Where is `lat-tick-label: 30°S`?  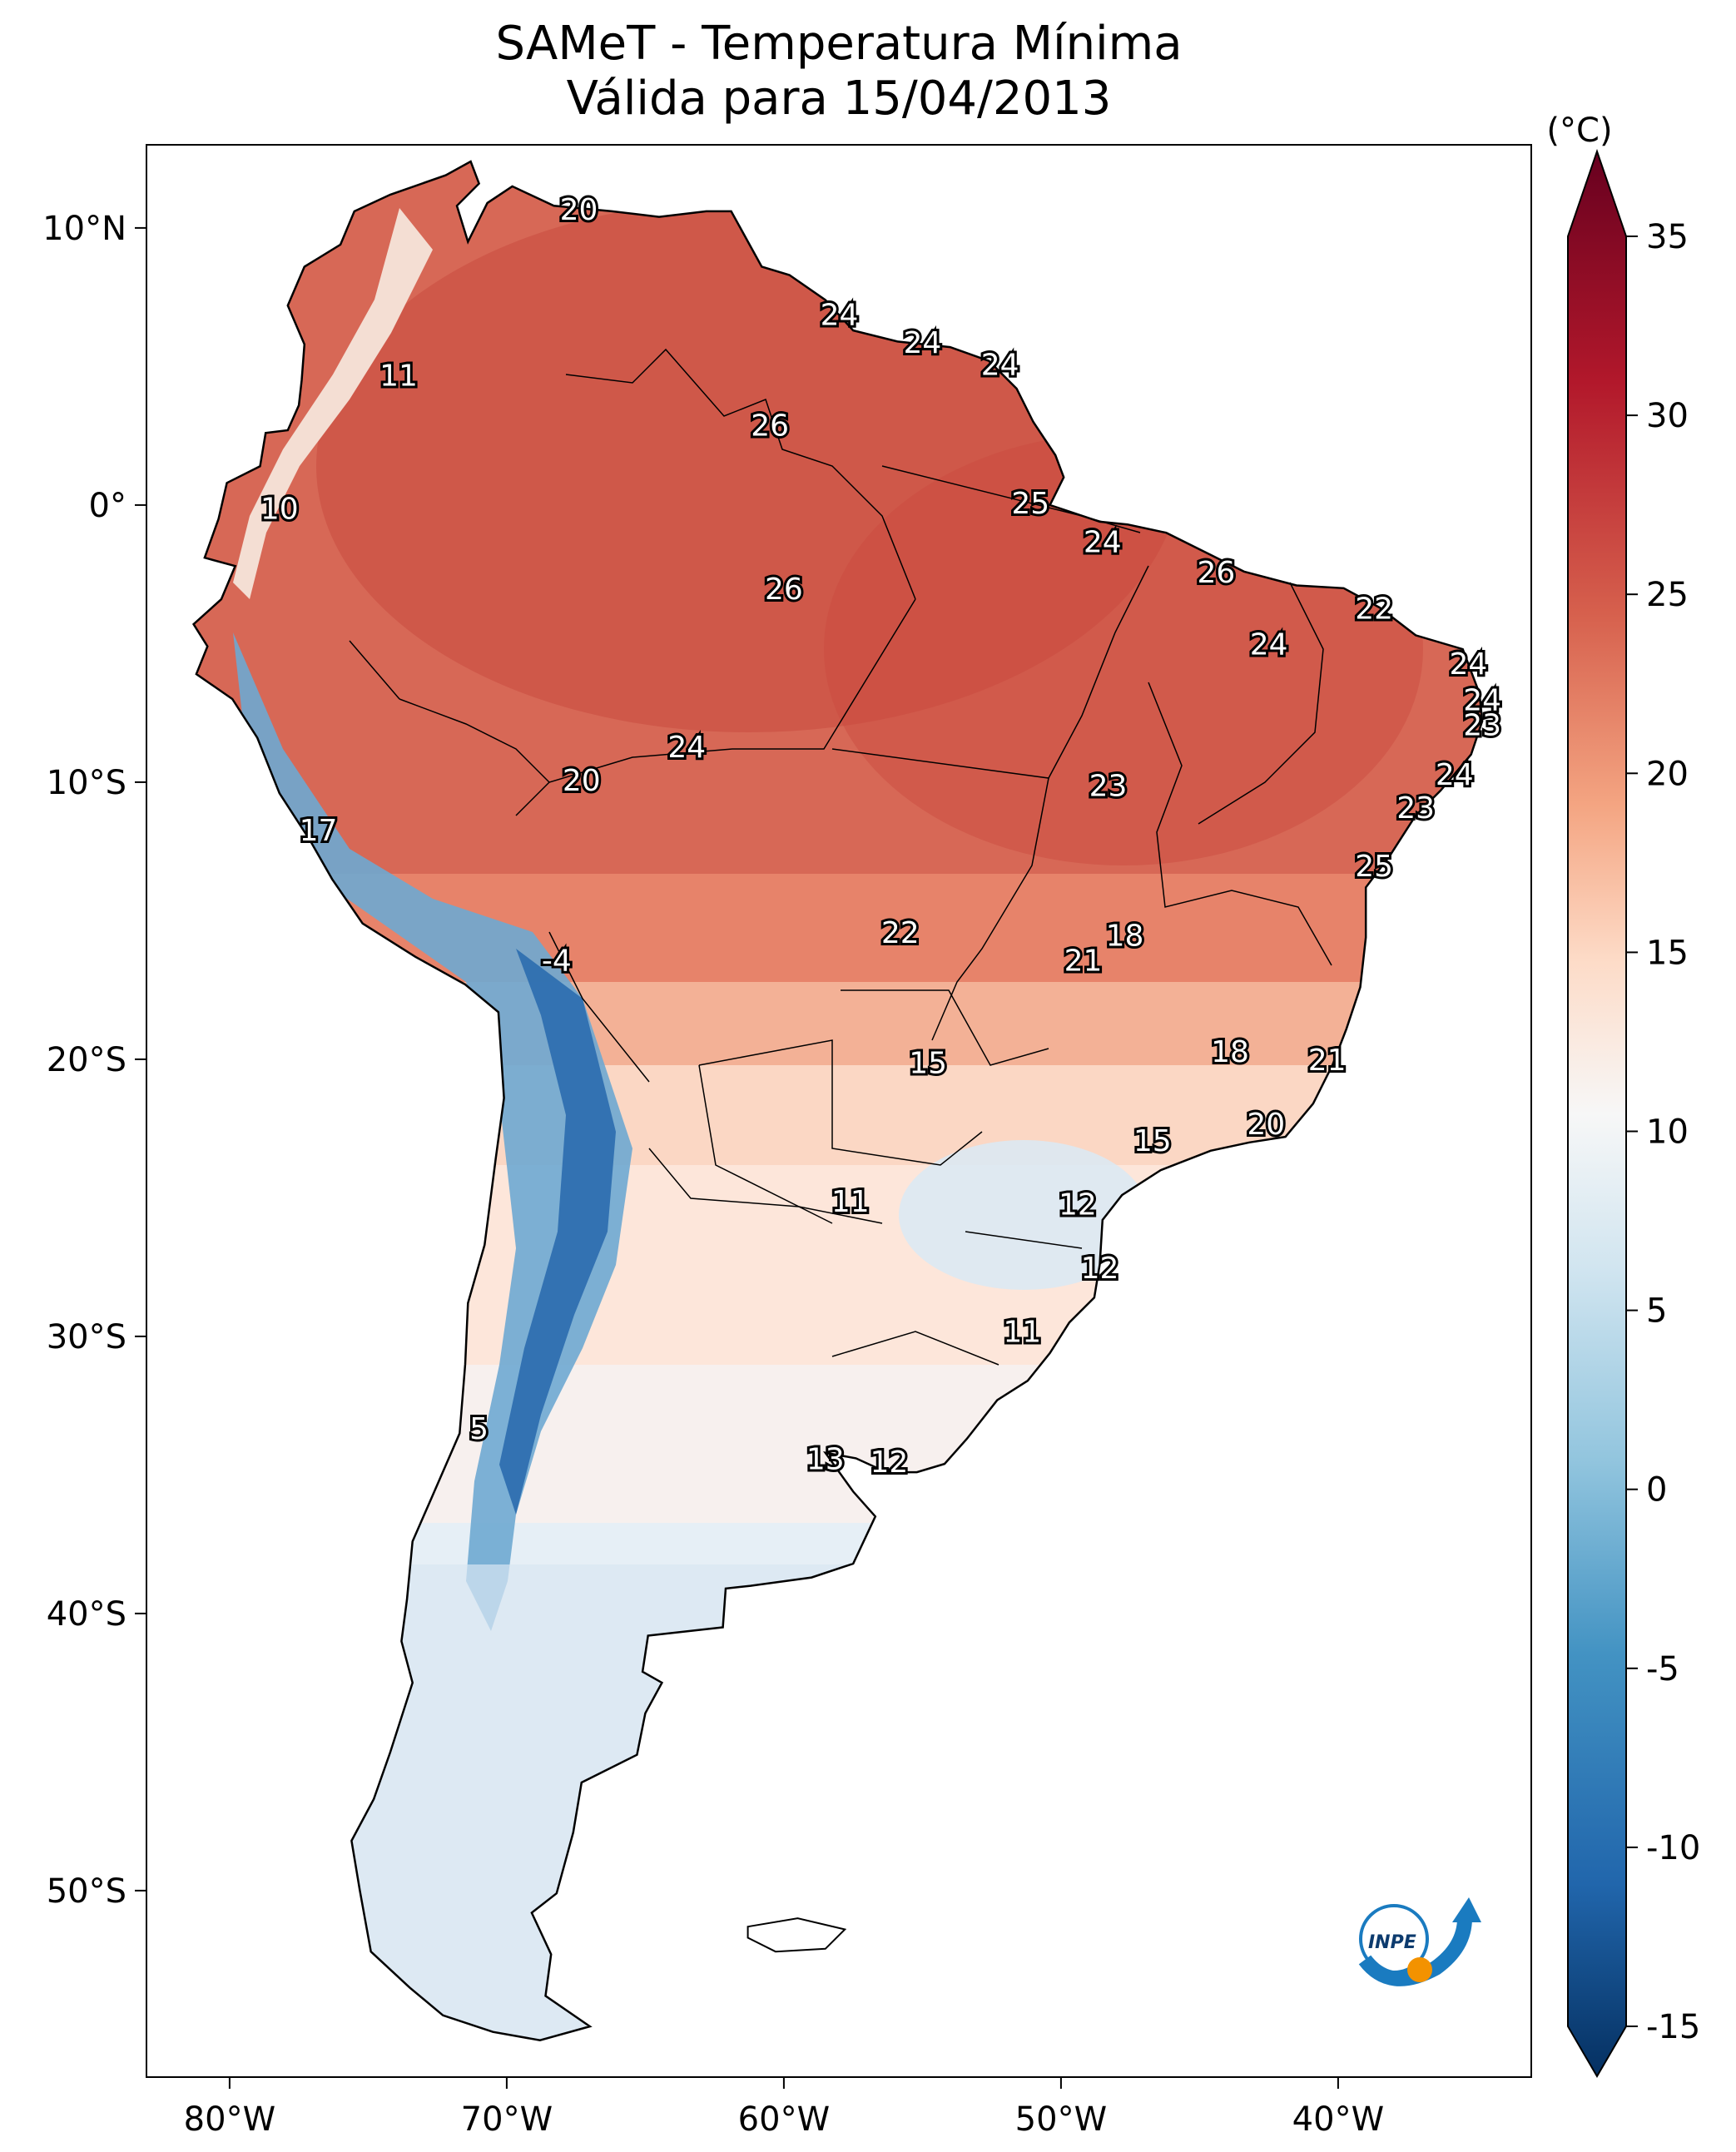
lat-tick-label: 30°S is located at coordinates (86, 1337).